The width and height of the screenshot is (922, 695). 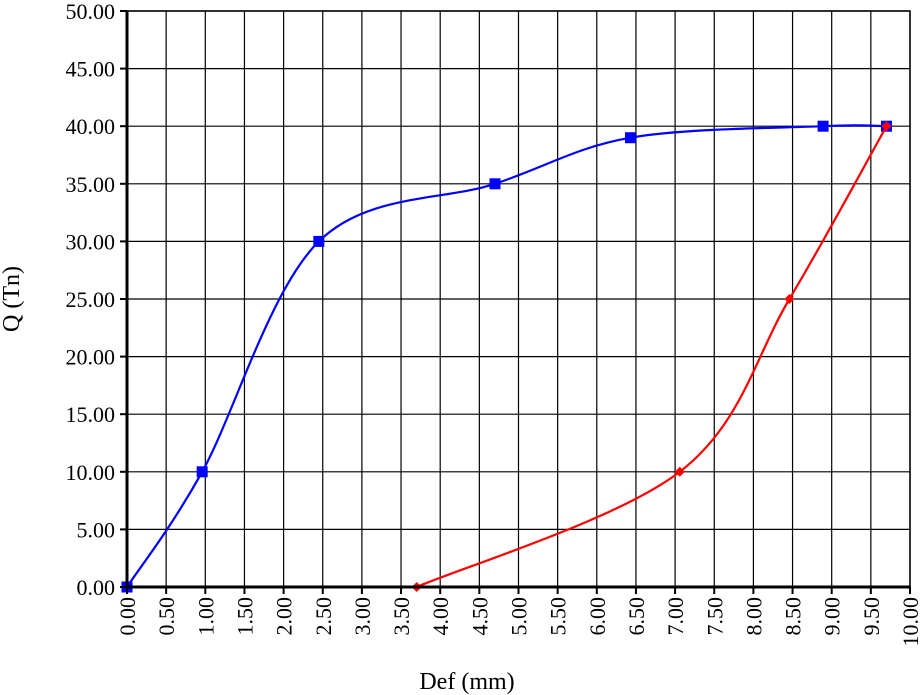 I want to click on x-tick-label: 9.50, so click(x=871, y=616).